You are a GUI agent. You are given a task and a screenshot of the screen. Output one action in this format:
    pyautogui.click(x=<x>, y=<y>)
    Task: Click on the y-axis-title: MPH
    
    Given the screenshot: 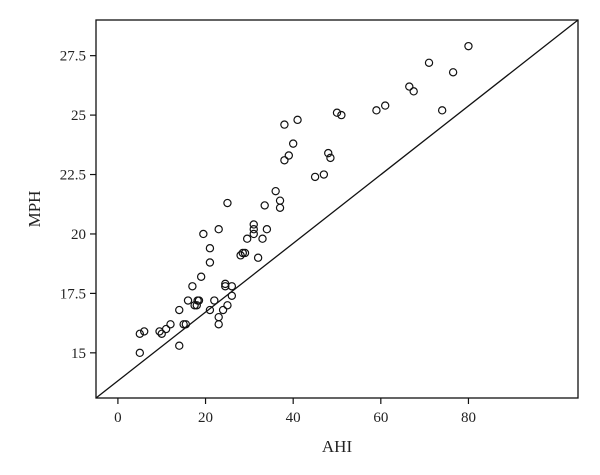 What is the action you would take?
    pyautogui.click(x=34, y=209)
    